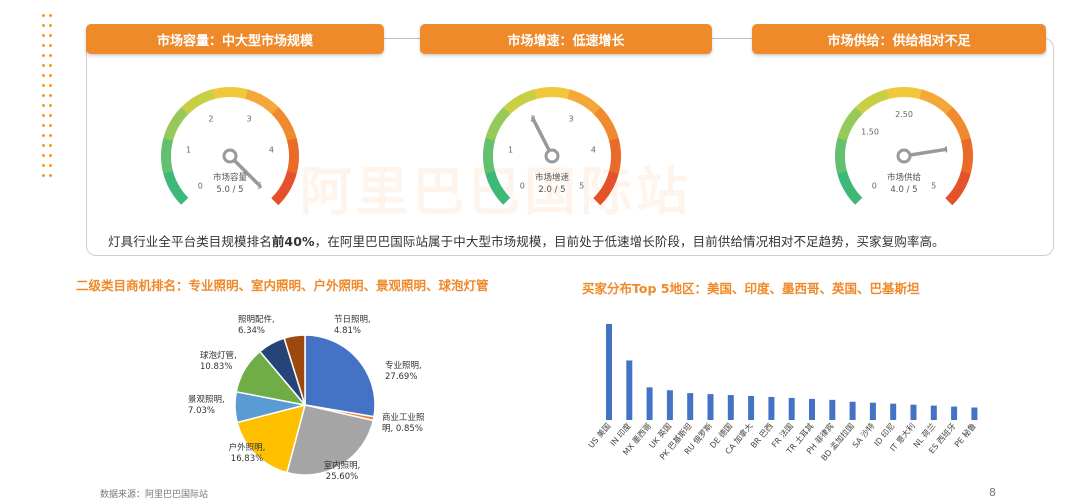 The width and height of the screenshot is (1080, 500). I want to click on pie-data-label: 16.83%, so click(247, 459).